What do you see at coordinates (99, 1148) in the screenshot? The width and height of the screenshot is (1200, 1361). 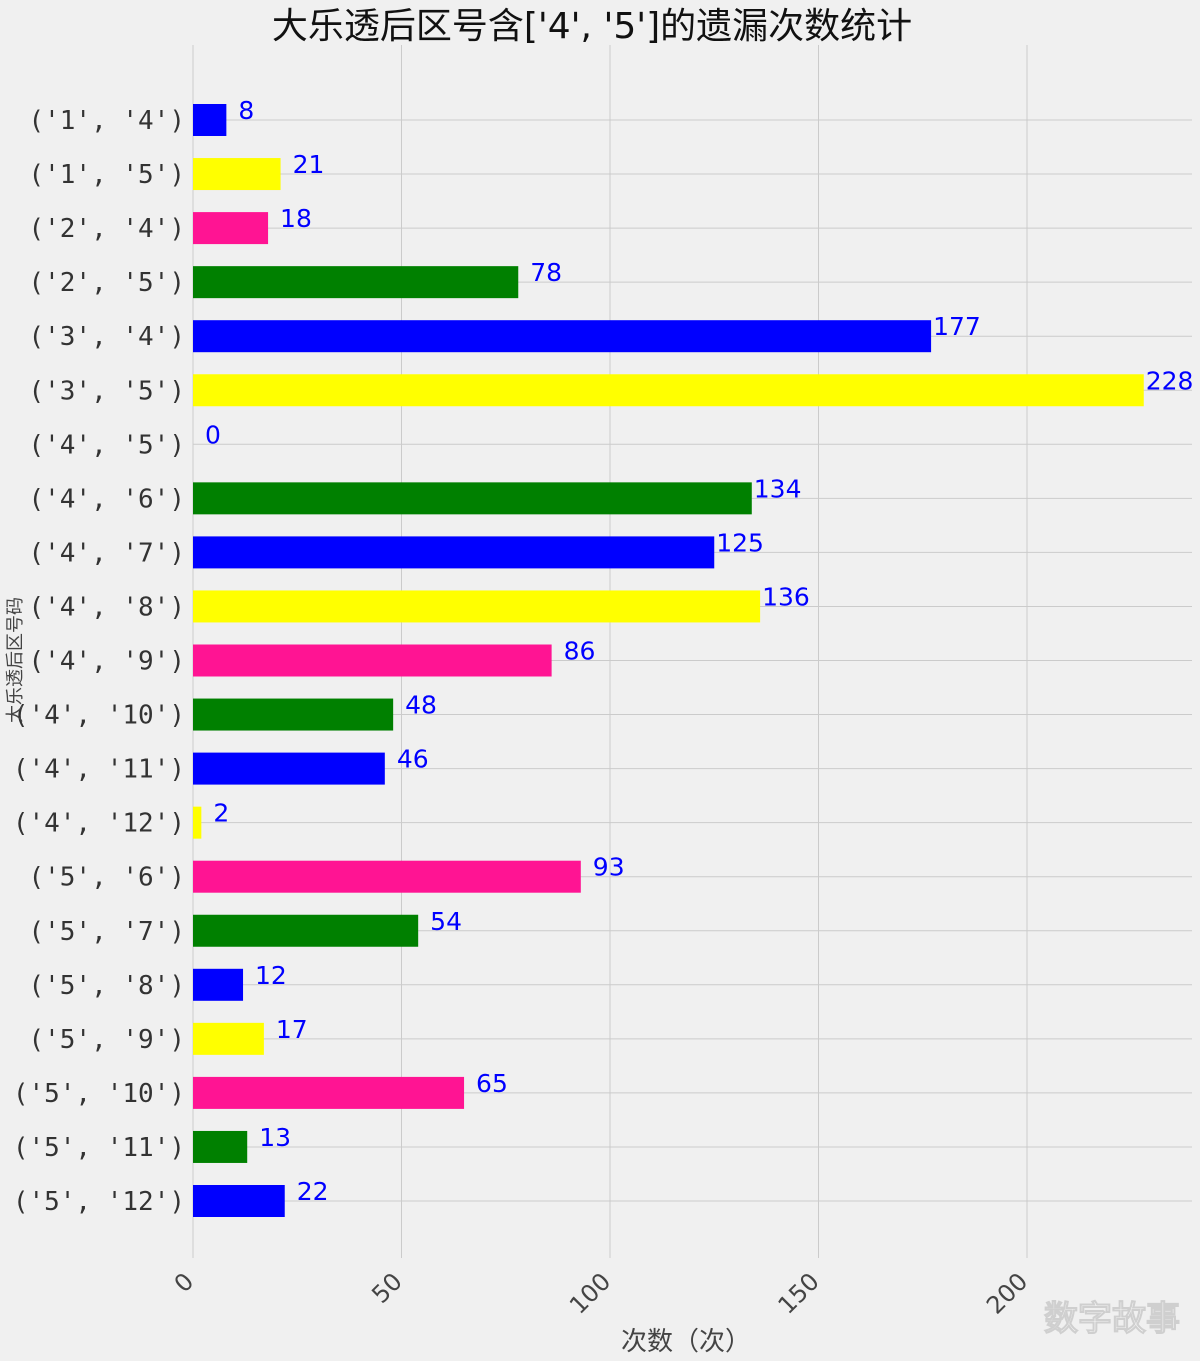 I see `y-tick-label: ('5', '11')` at bounding box center [99, 1148].